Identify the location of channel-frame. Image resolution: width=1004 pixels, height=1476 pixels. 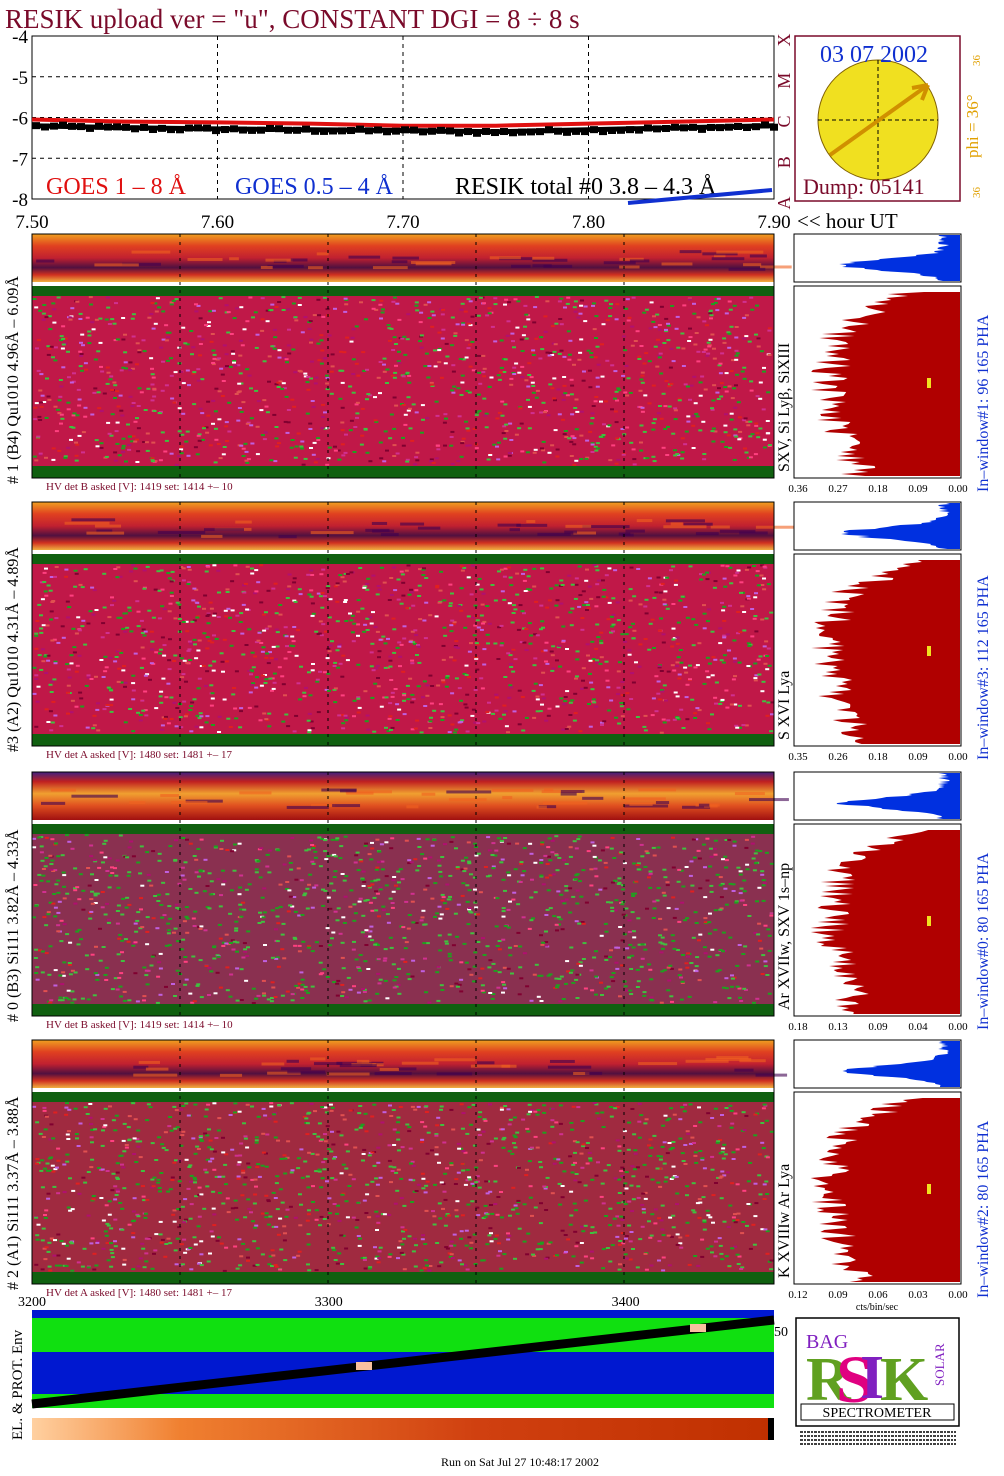
(403, 894).